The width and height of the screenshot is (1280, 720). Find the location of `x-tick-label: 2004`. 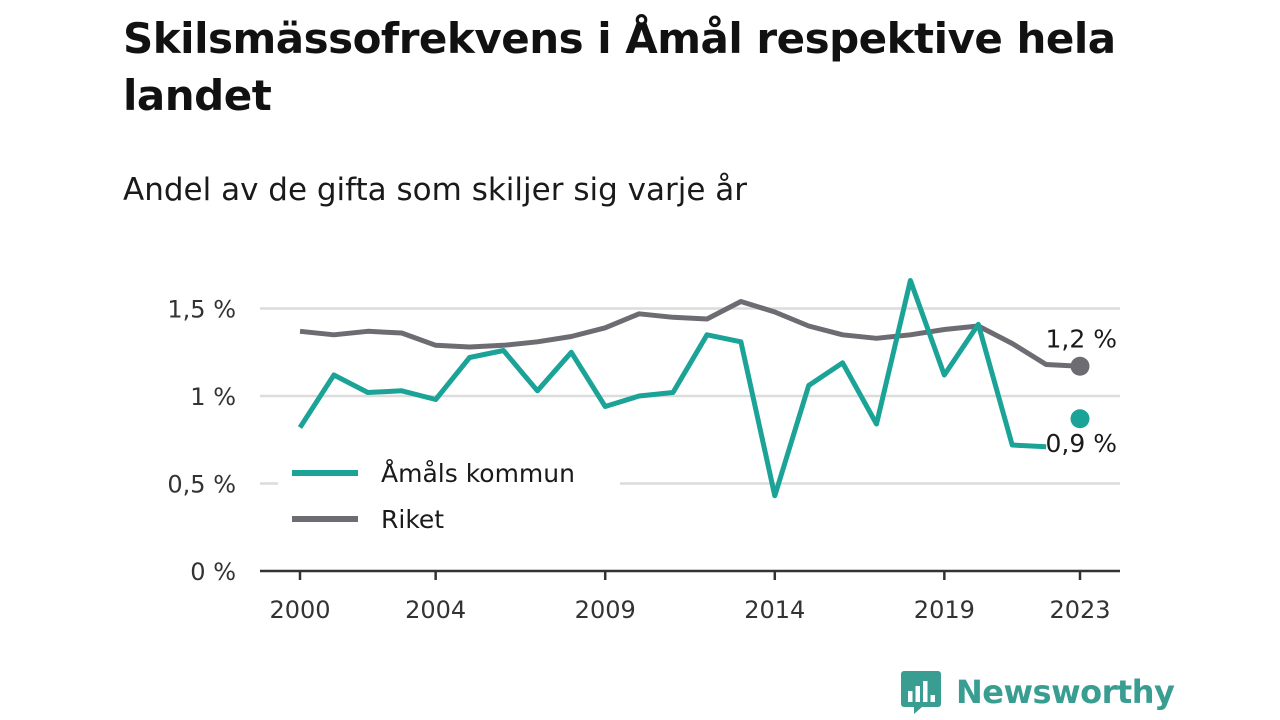

x-tick-label: 2004 is located at coordinates (435, 610).